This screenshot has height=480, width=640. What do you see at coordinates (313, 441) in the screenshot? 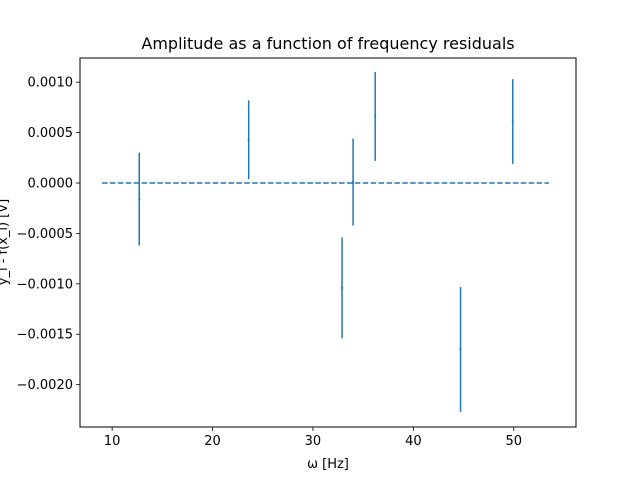
I see `x-tick-label: 30` at bounding box center [313, 441].